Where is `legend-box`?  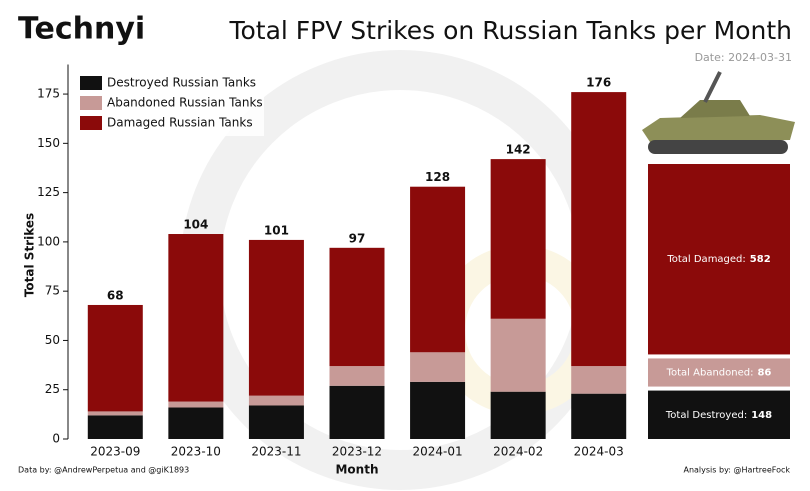 legend-box is located at coordinates (169, 101).